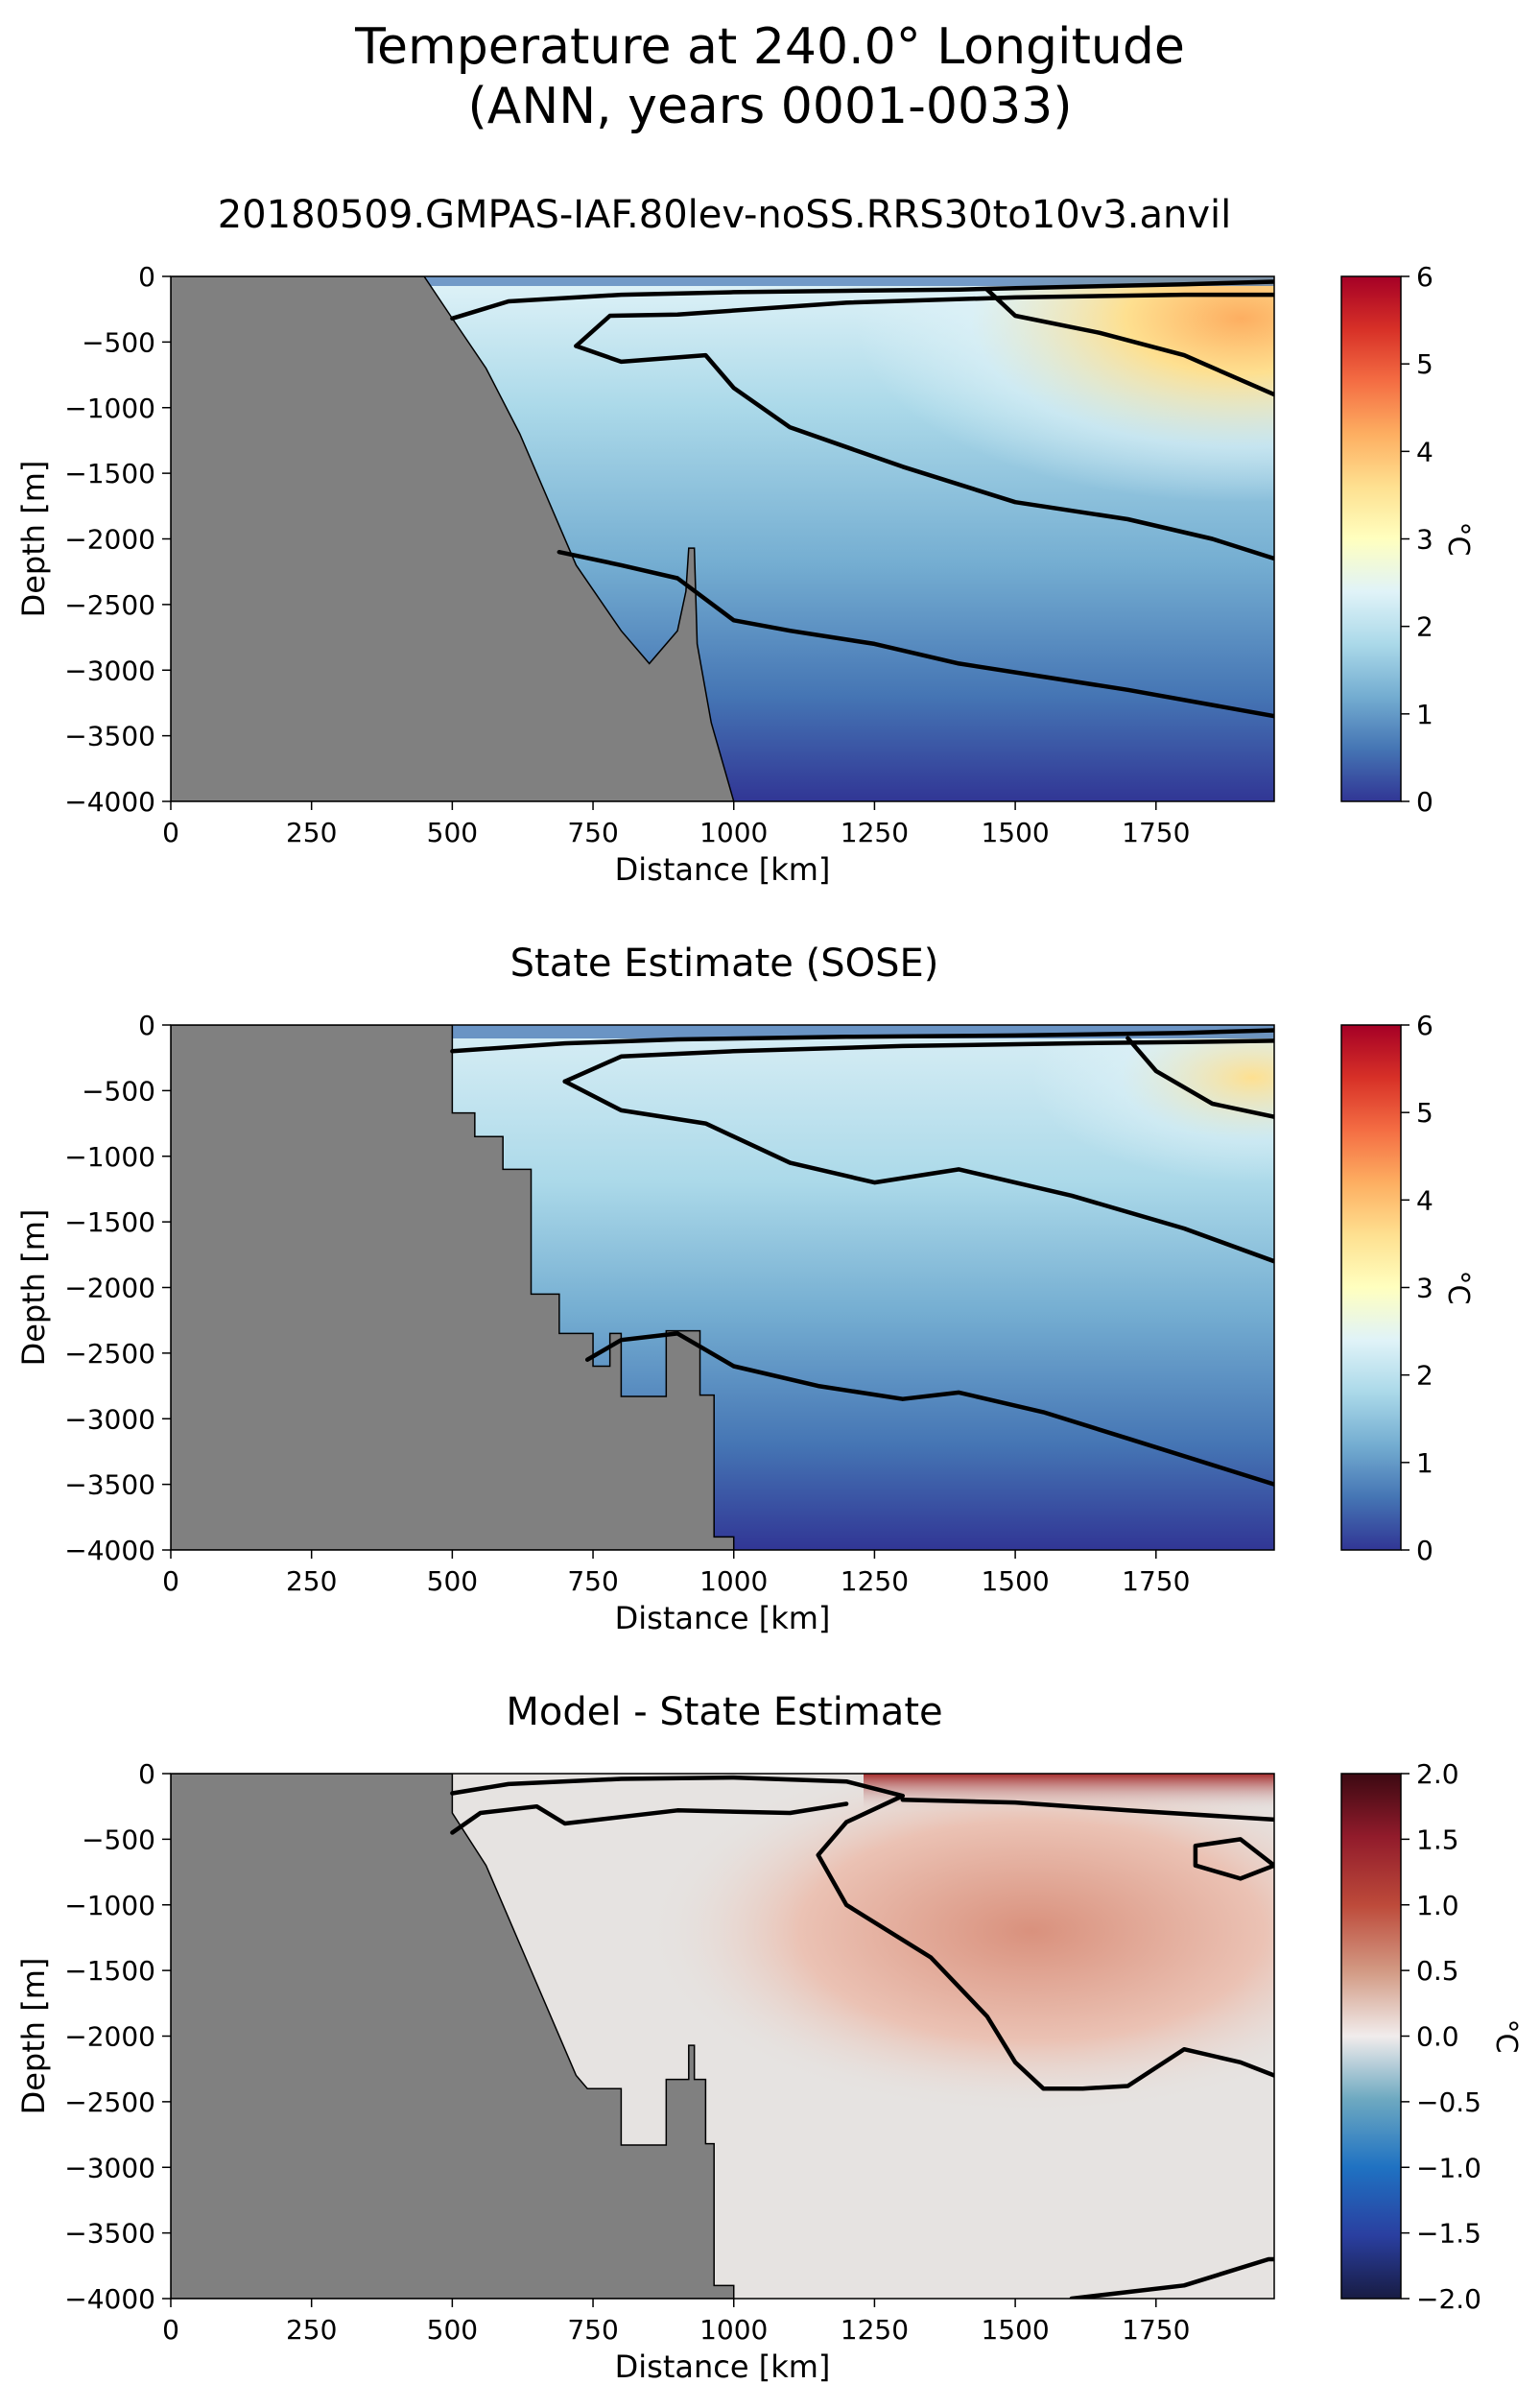 Image resolution: width=1540 pixels, height=2408 pixels. Describe the element at coordinates (109, 736) in the screenshot. I see `panel1-ytick-label-7: −3500` at that location.